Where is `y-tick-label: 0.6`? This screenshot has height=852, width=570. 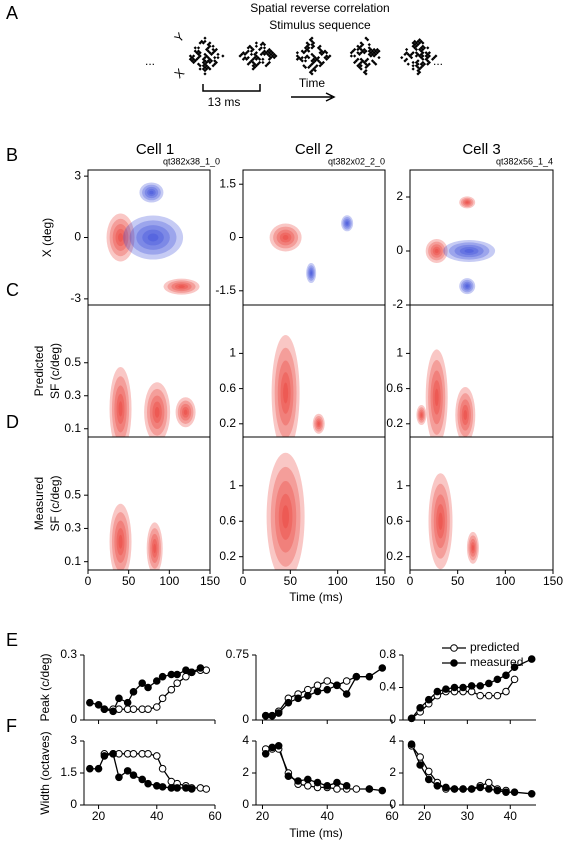 y-tick-label: 0.6 is located at coordinates (227, 388).